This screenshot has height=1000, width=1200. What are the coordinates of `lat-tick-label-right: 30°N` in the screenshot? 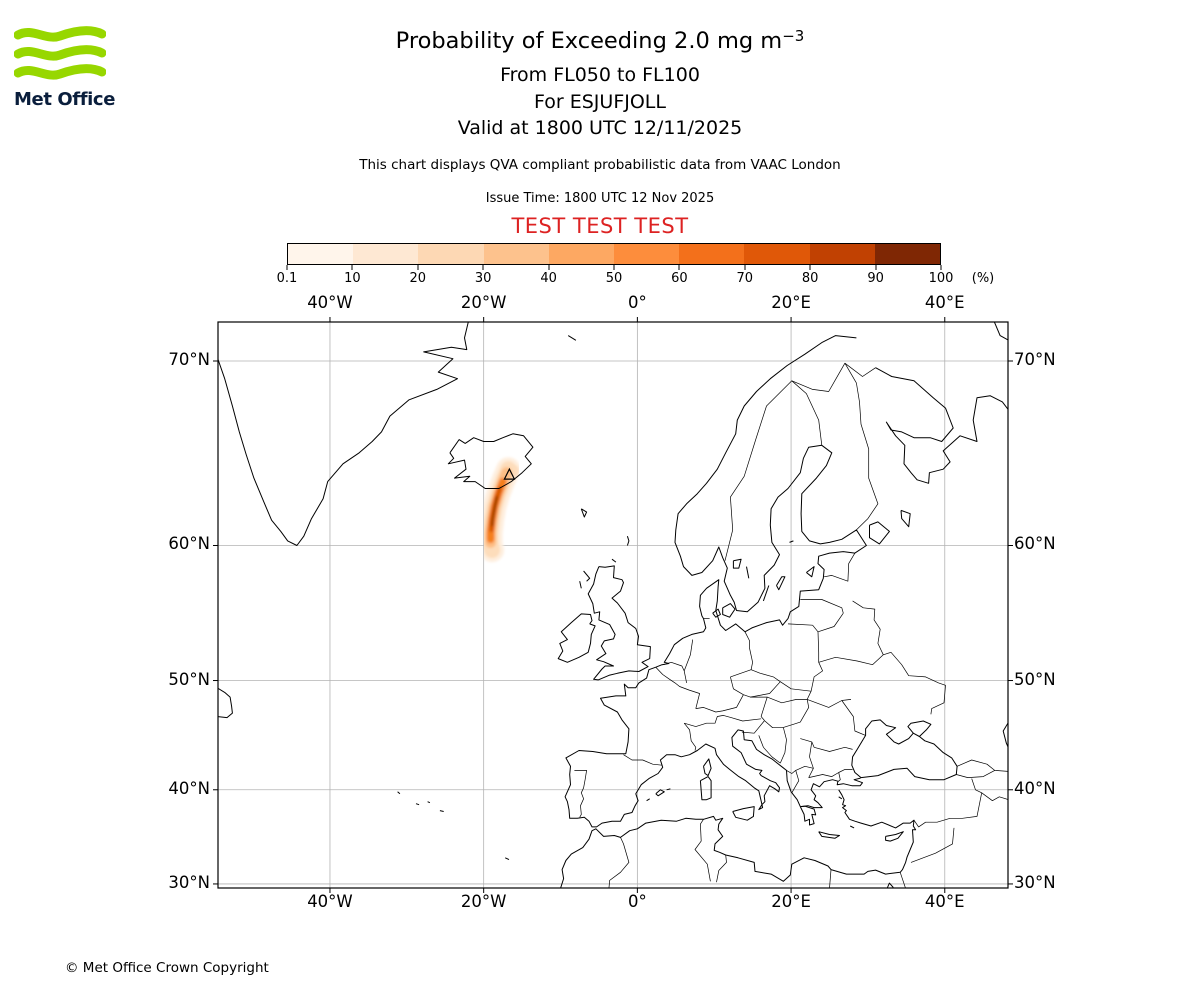 It's located at (1035, 882).